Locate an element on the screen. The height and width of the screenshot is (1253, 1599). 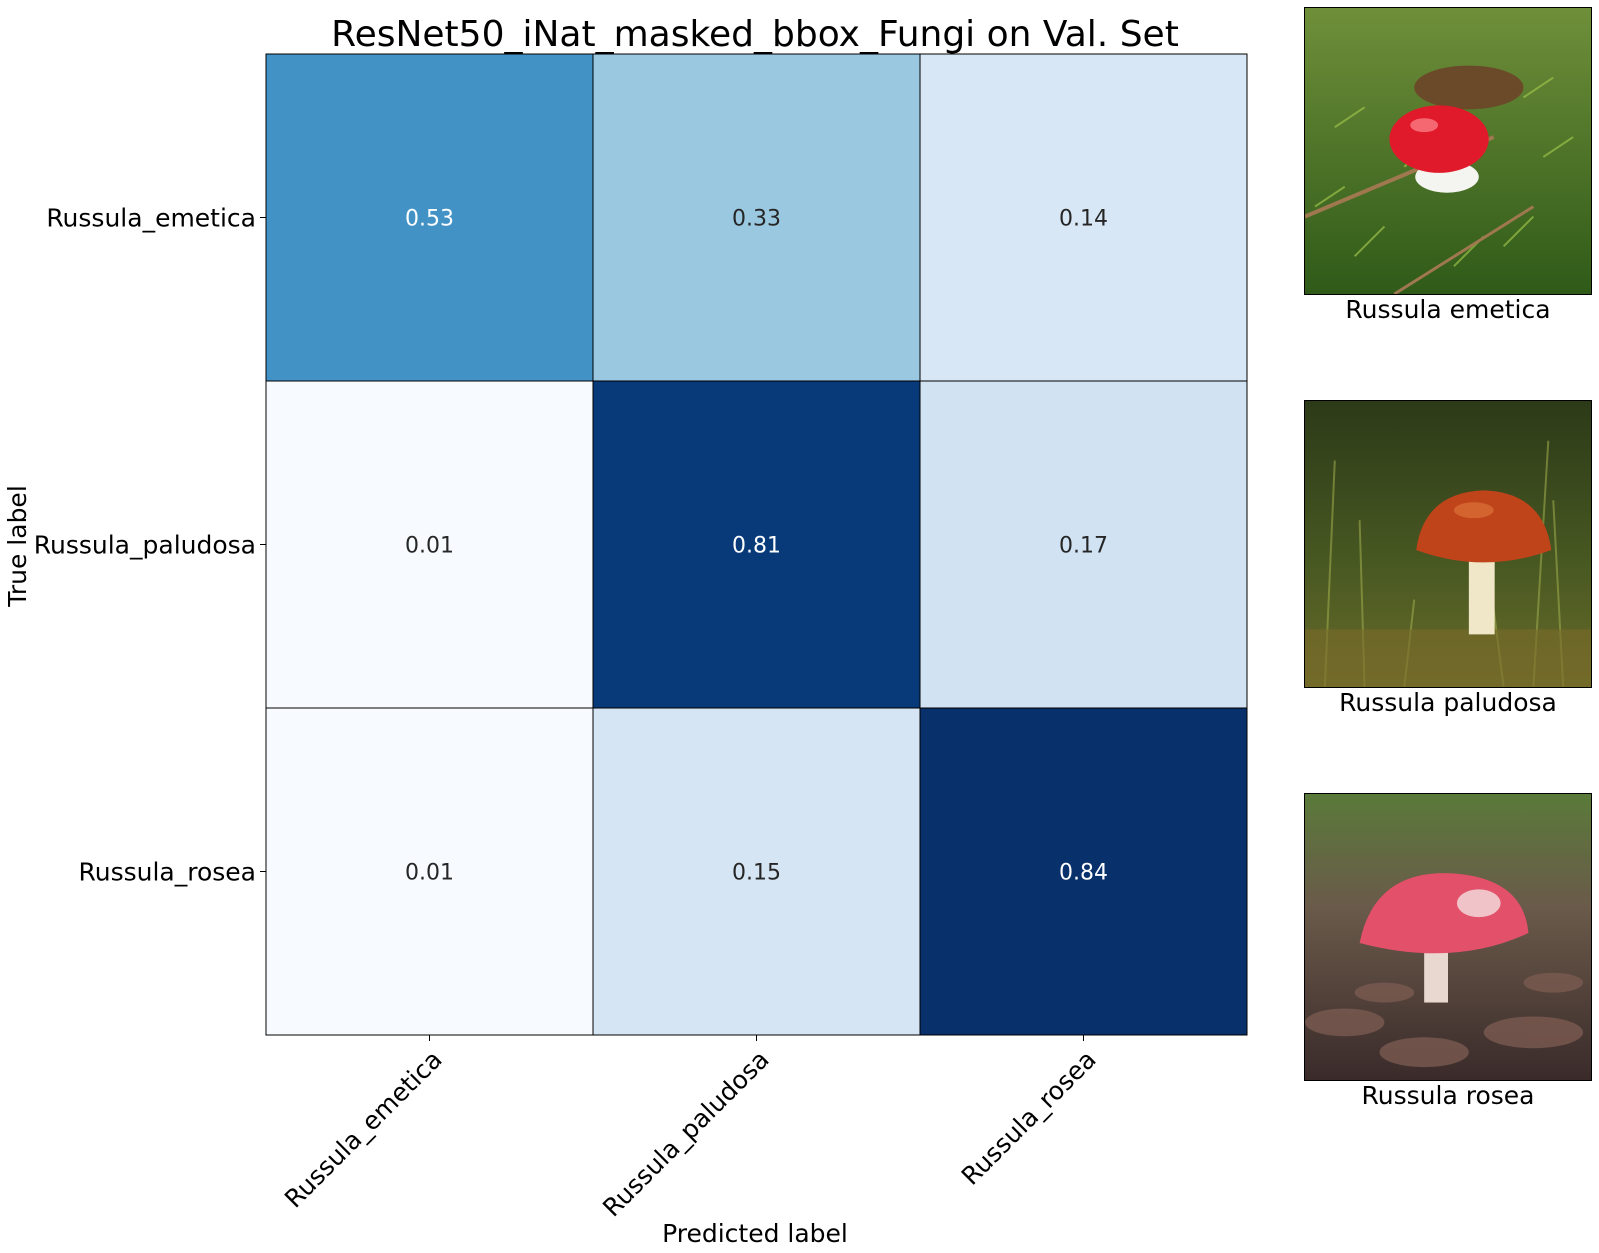
cell-value-label: 0.33 is located at coordinates (756, 219).